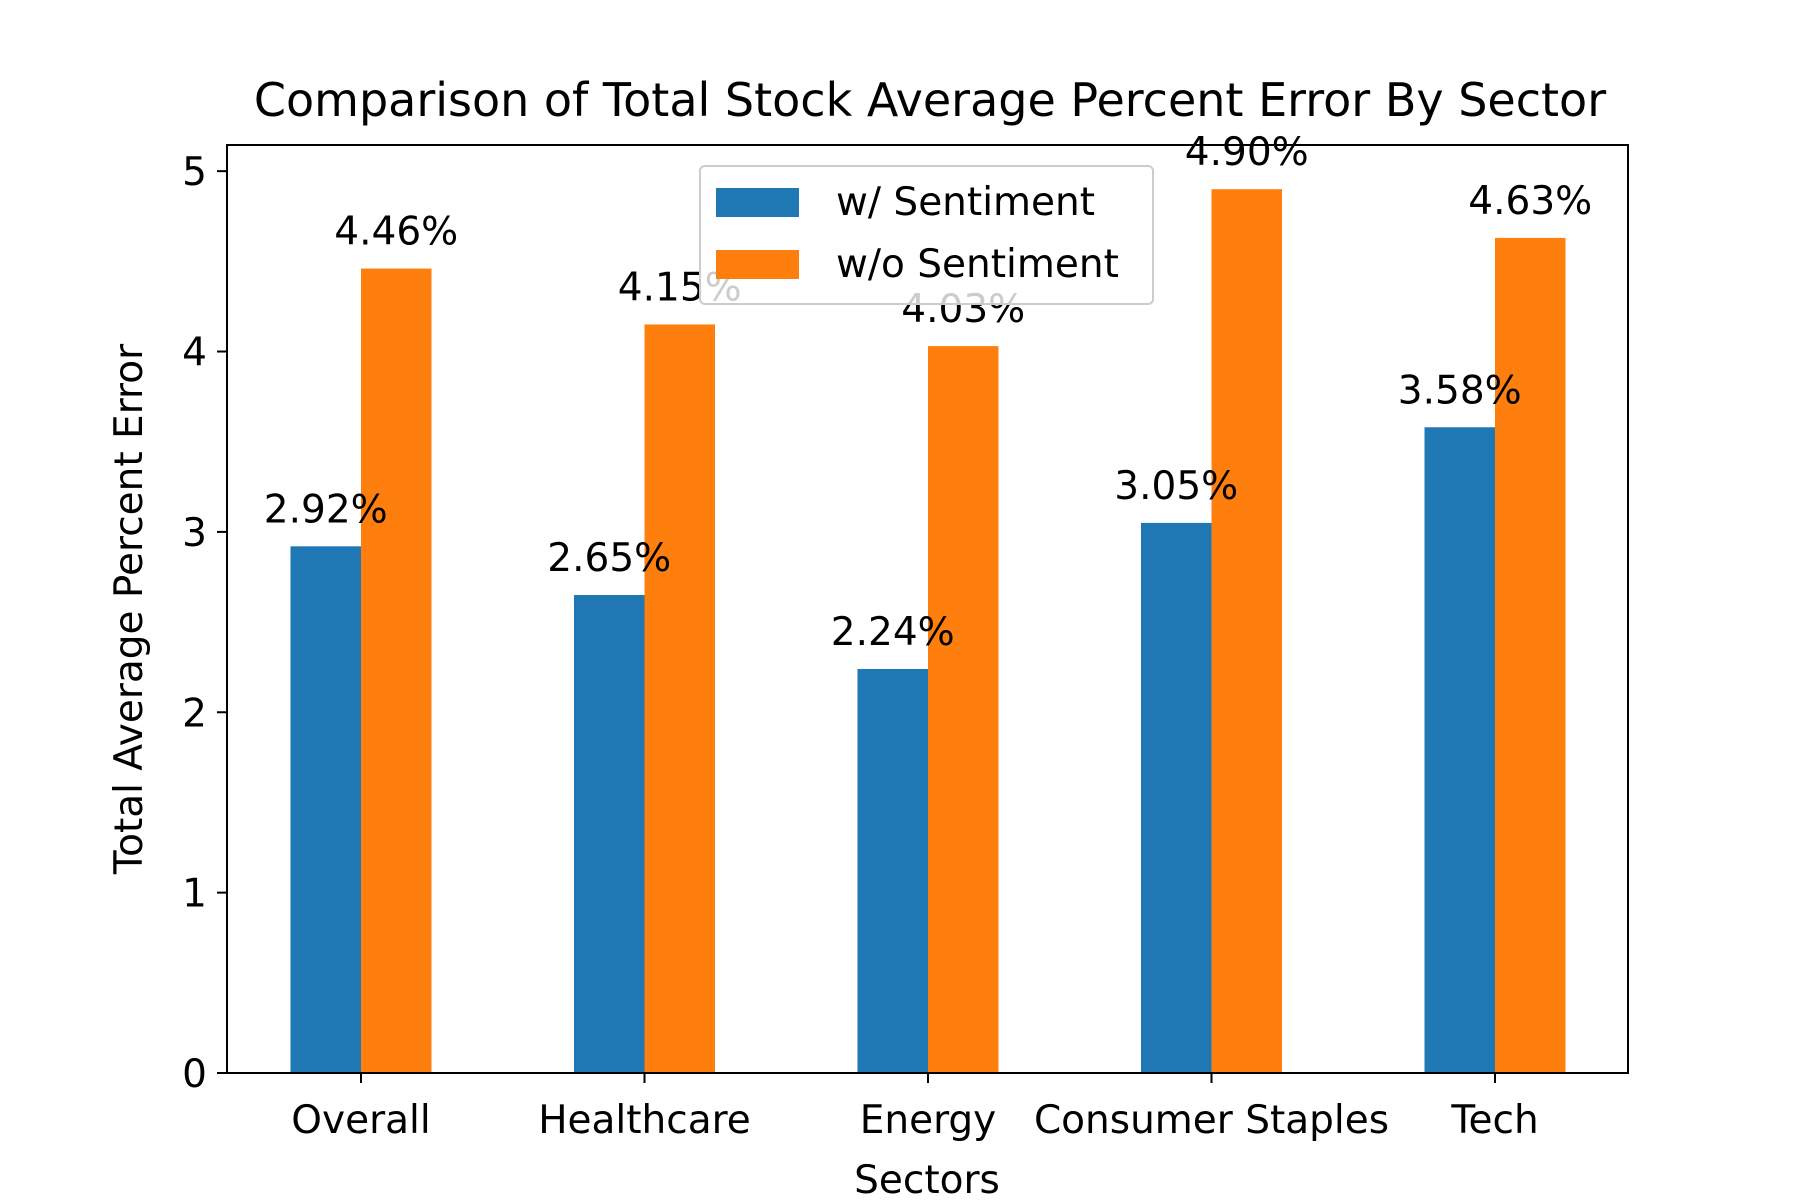 This screenshot has height=1200, width=1800. What do you see at coordinates (1494, 1120) in the screenshot?
I see `x-tick-label: Tech` at bounding box center [1494, 1120].